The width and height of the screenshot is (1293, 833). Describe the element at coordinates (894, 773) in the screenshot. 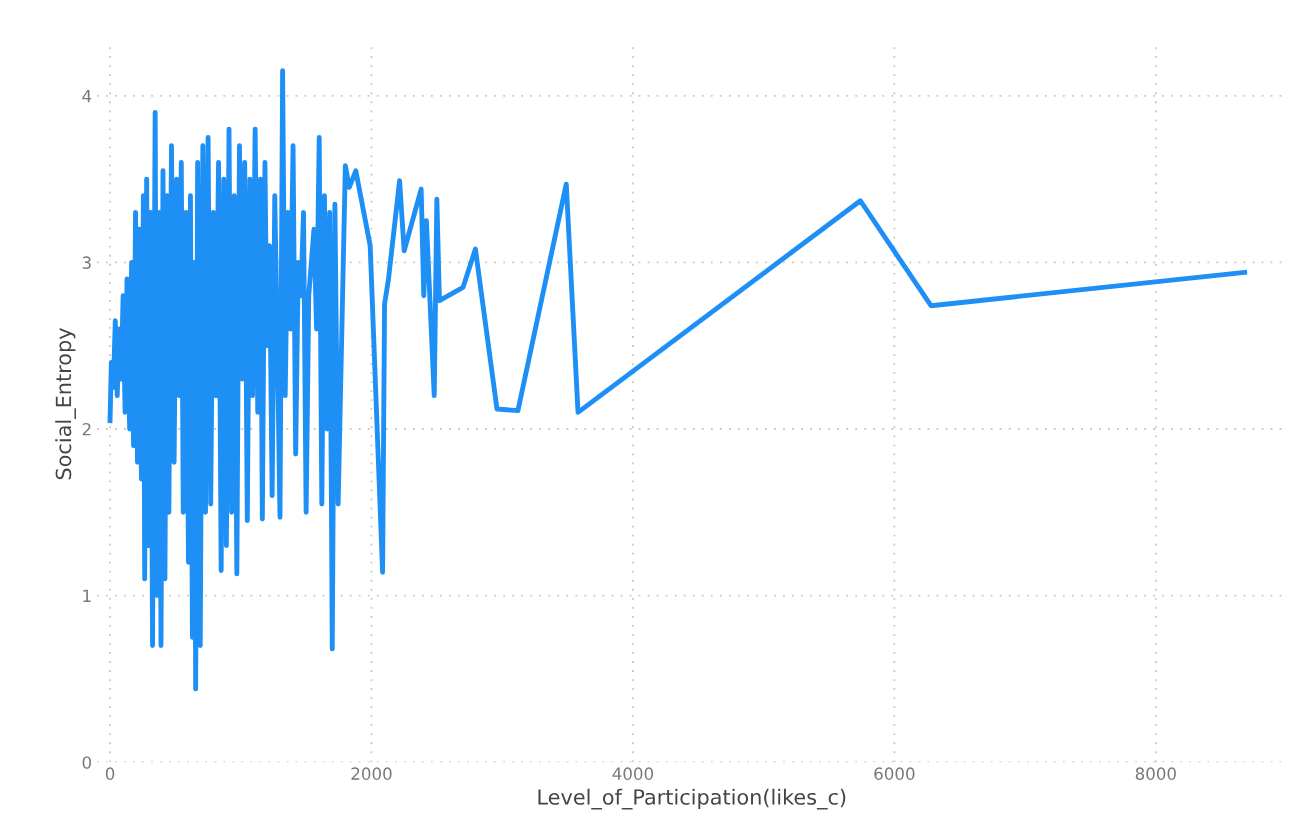

I see `x-tick-label: 6000` at that location.